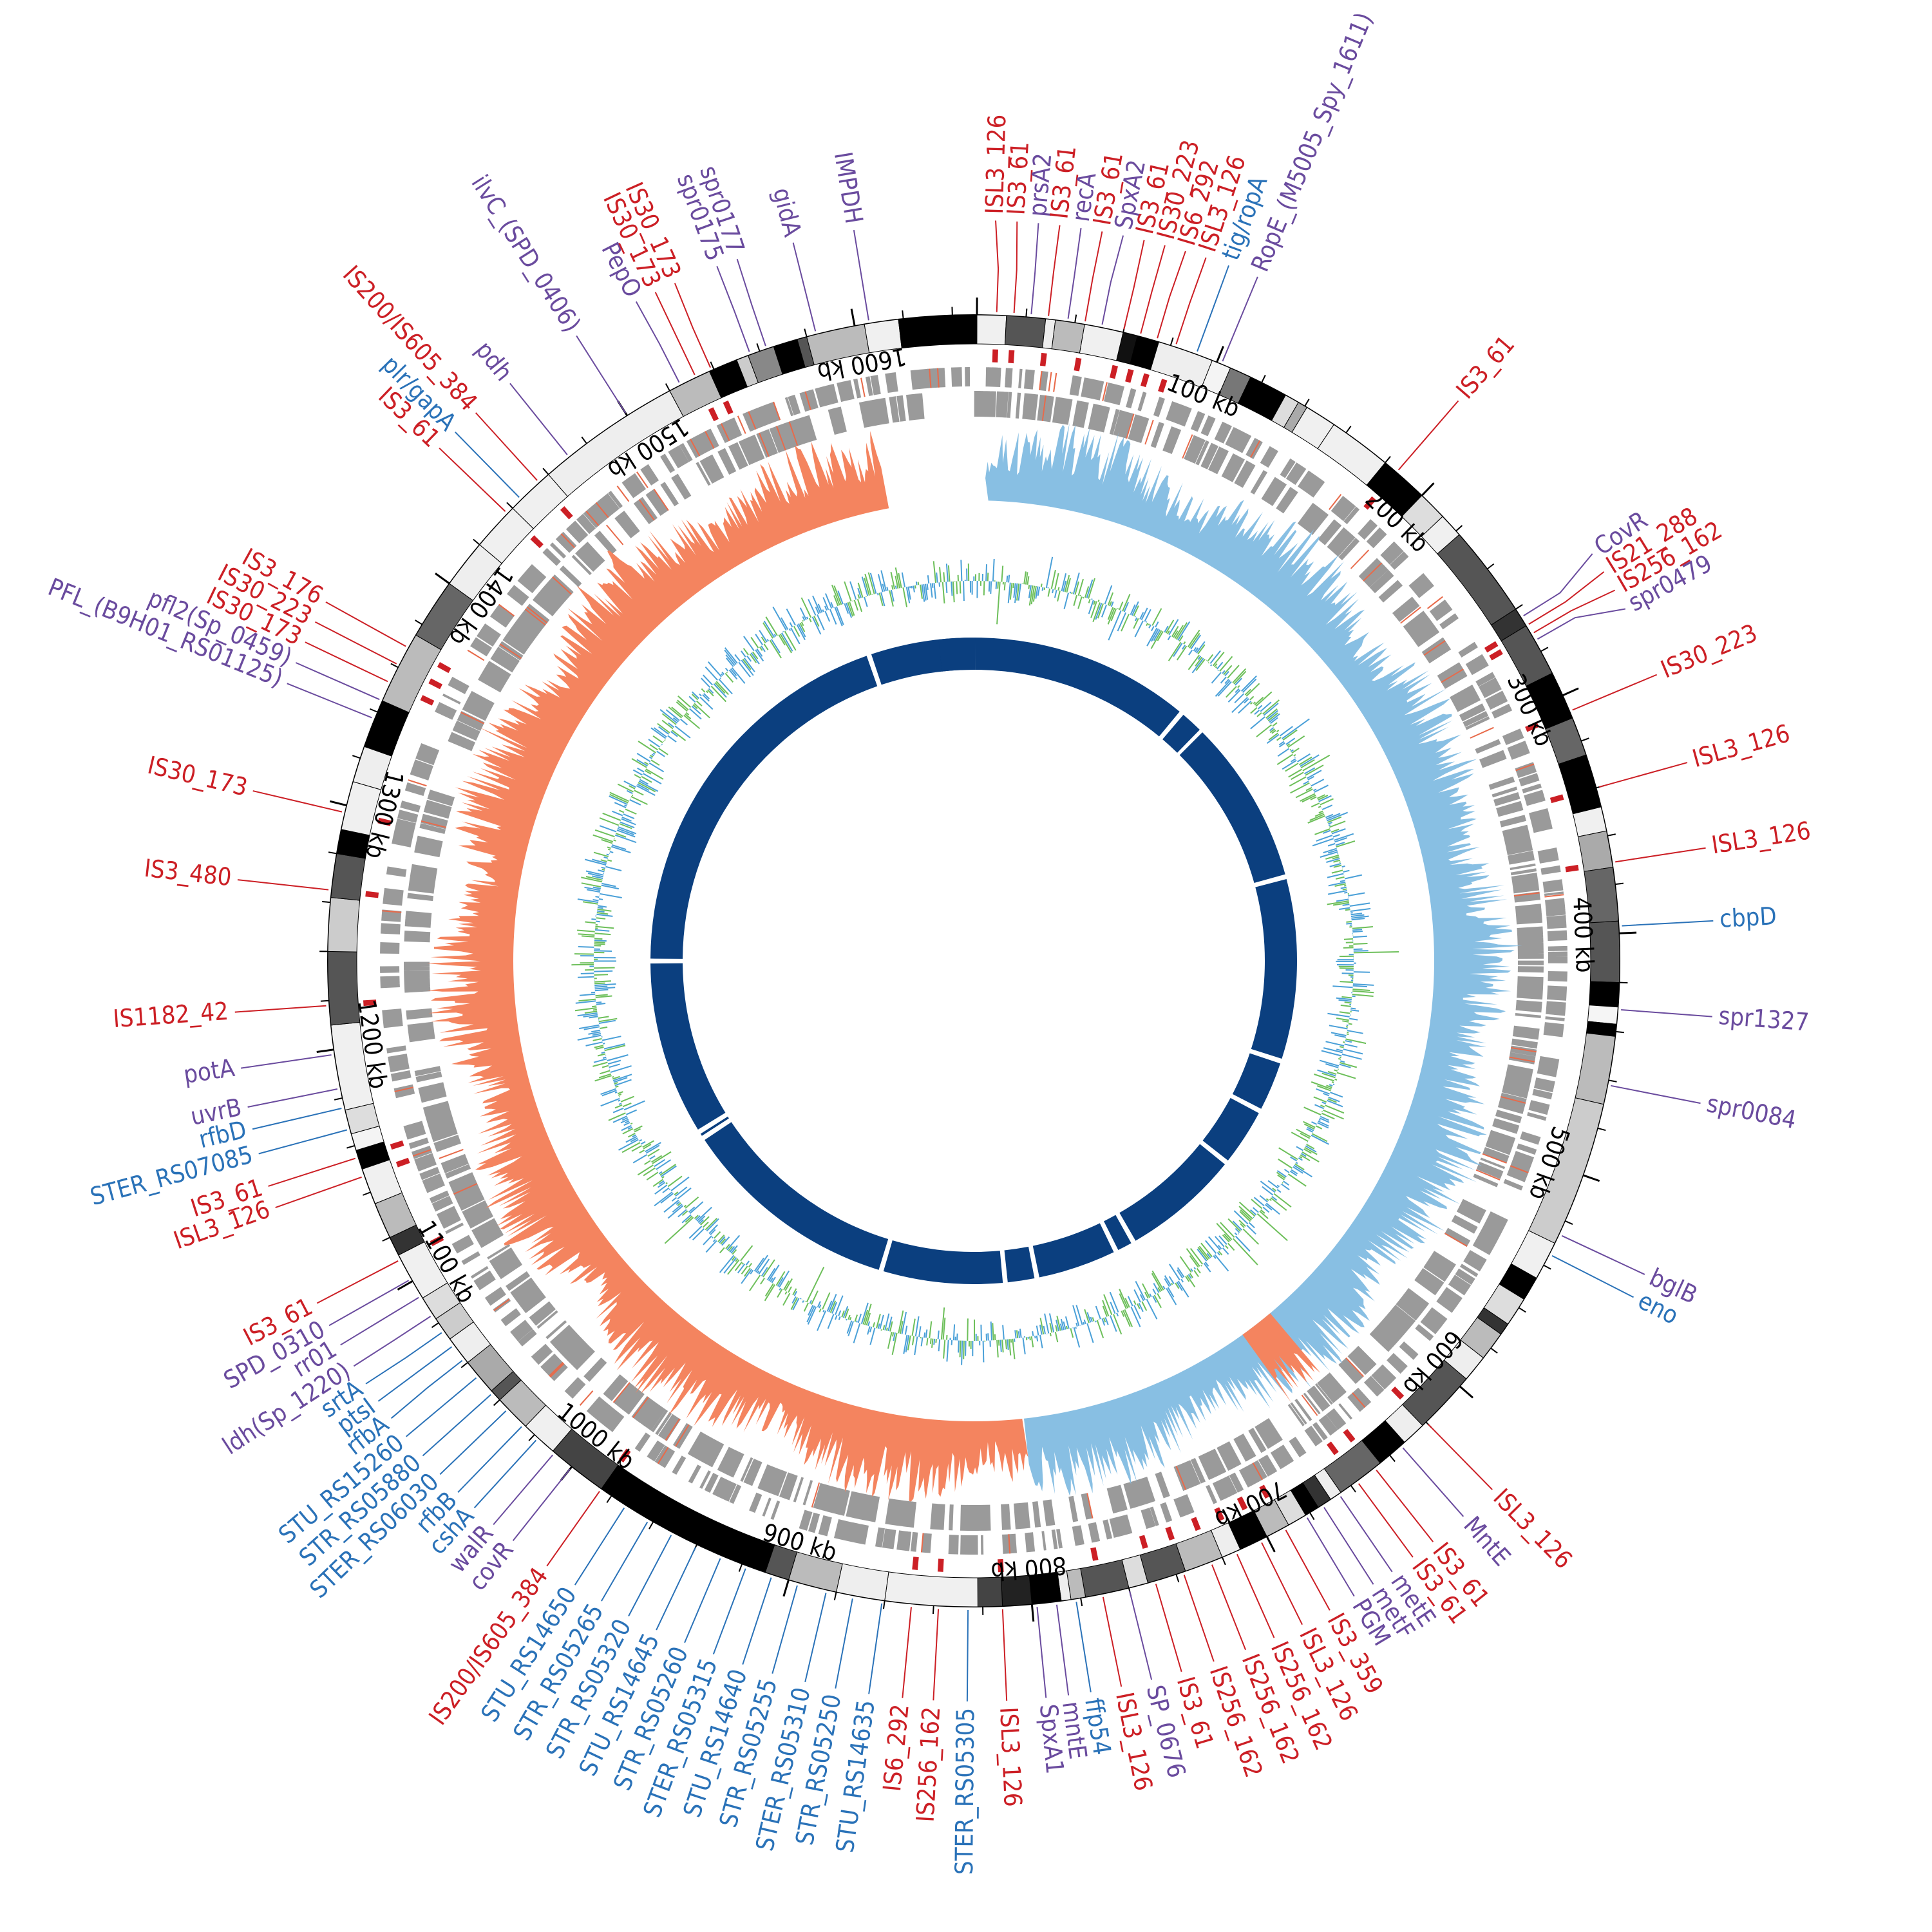 The width and height of the screenshot is (1932, 1932). What do you see at coordinates (965, 1791) in the screenshot?
I see `gene-label: STER_RS05305` at bounding box center [965, 1791].